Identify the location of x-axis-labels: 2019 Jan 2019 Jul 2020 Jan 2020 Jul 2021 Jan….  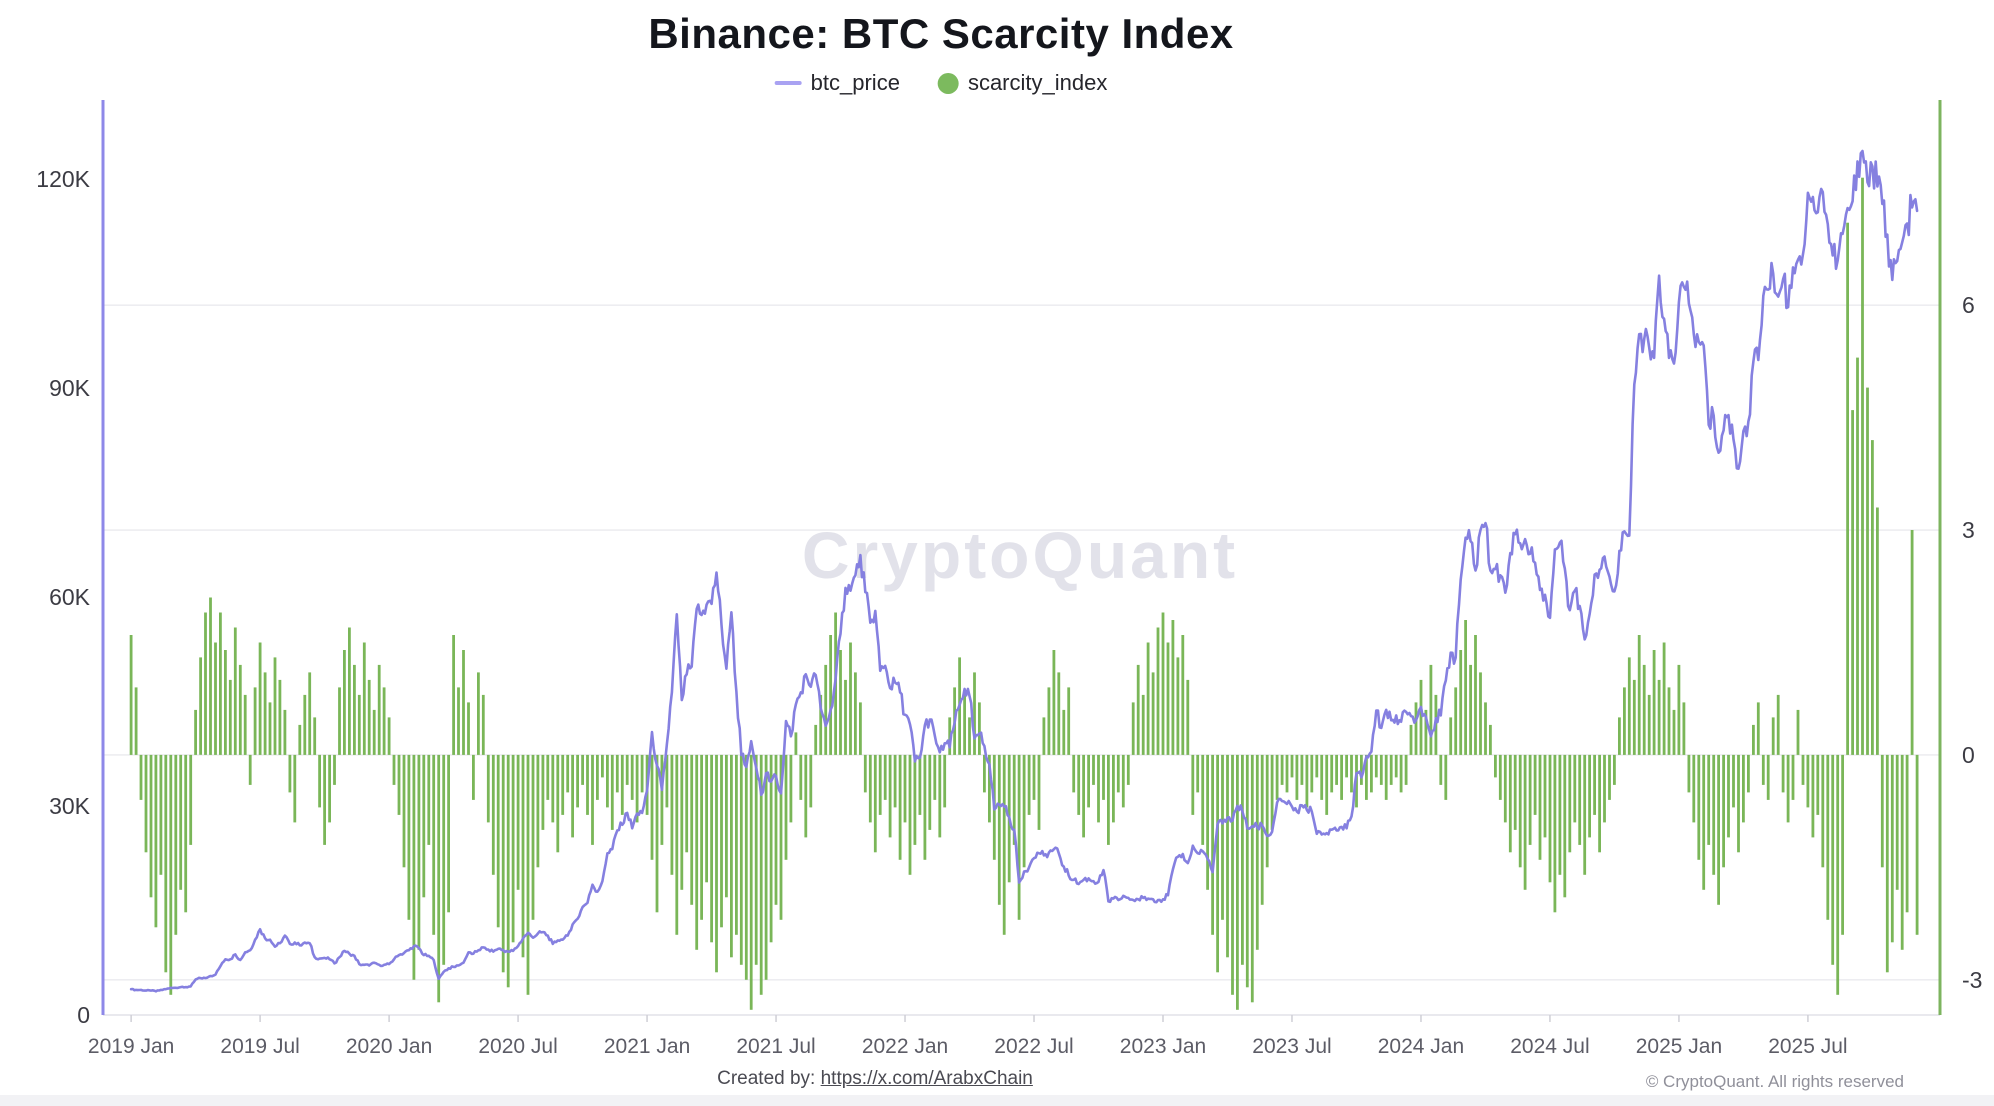
(968, 1046).